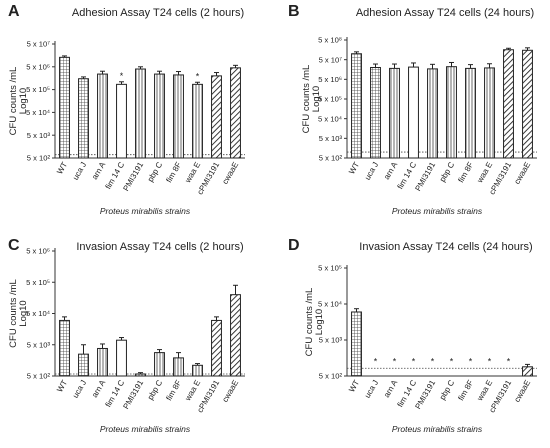 The height and width of the screenshot is (448, 550). What do you see at coordinates (445, 13) in the screenshot?
I see `panel-title: Adhesion Assay T24 cells (24 hours)` at bounding box center [445, 13].